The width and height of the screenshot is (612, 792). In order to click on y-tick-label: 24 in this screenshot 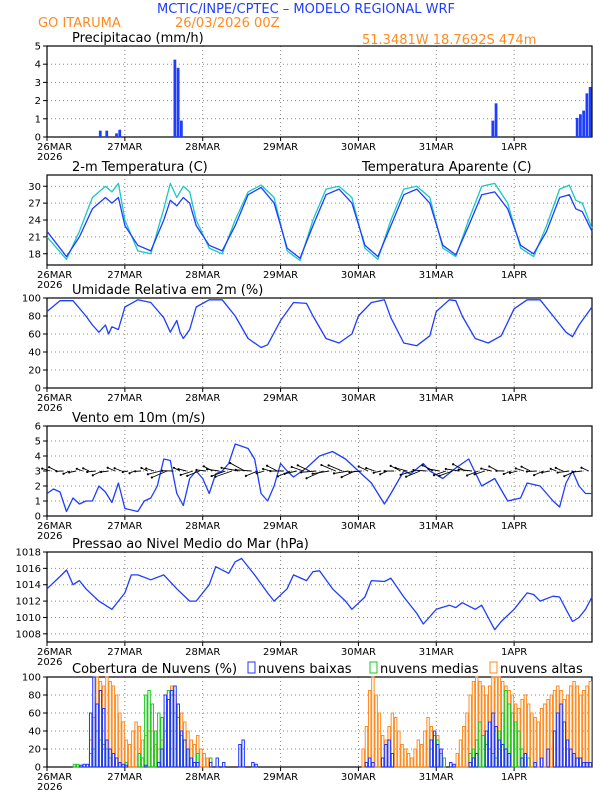, I will do `click(34, 221)`.